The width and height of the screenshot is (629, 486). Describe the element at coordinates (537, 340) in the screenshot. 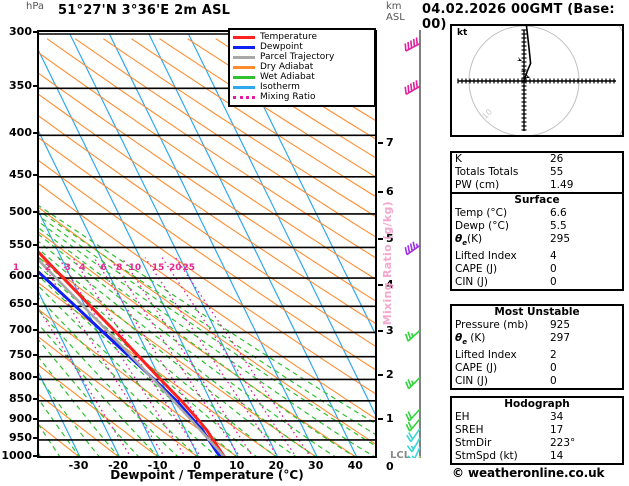

I see `index-row: θe (K) 297` at that location.